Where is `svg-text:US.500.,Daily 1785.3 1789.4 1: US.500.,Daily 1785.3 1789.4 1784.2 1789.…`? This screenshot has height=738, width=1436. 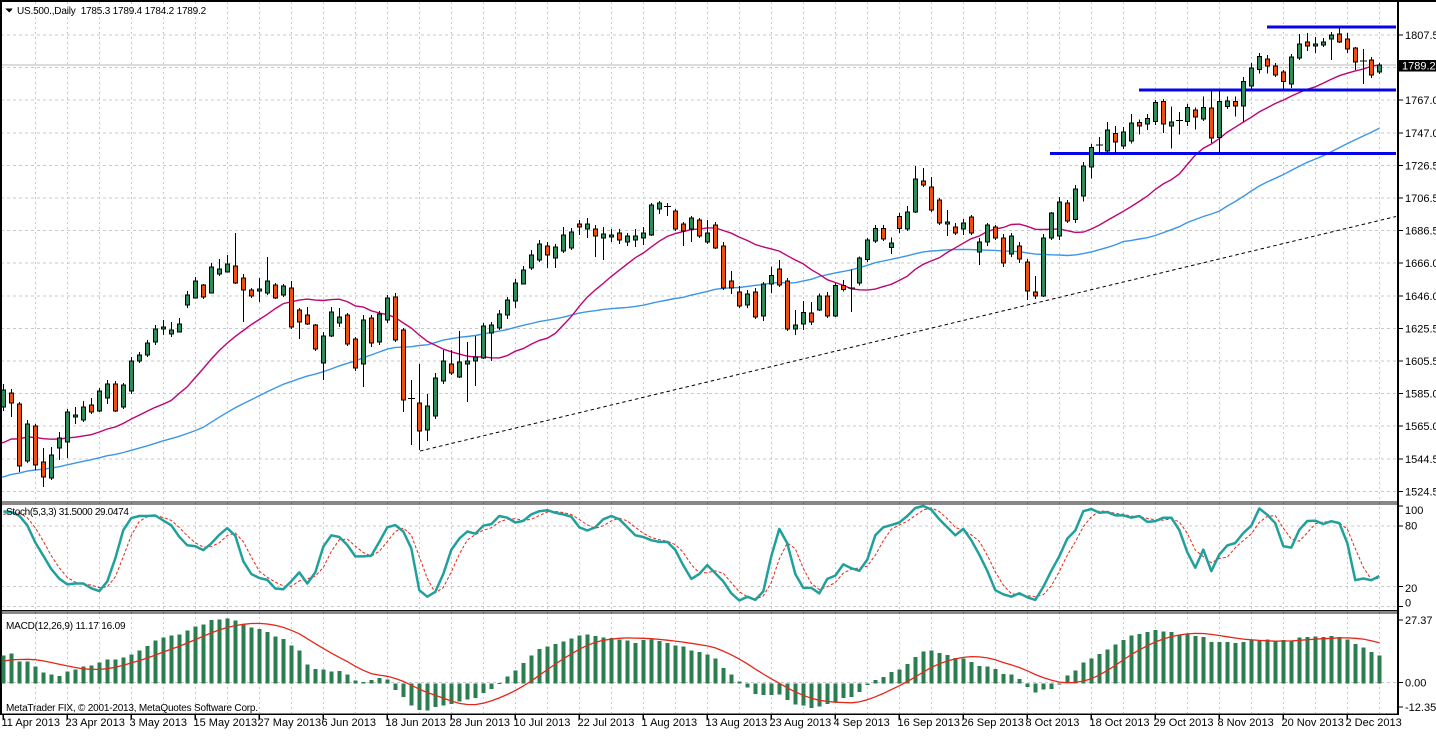
svg-text:US.500.,Daily 1785.3 1789.4 1: US.500.,Daily 1785.3 1789.4 1784.2 1789.… is located at coordinates (112, 11).